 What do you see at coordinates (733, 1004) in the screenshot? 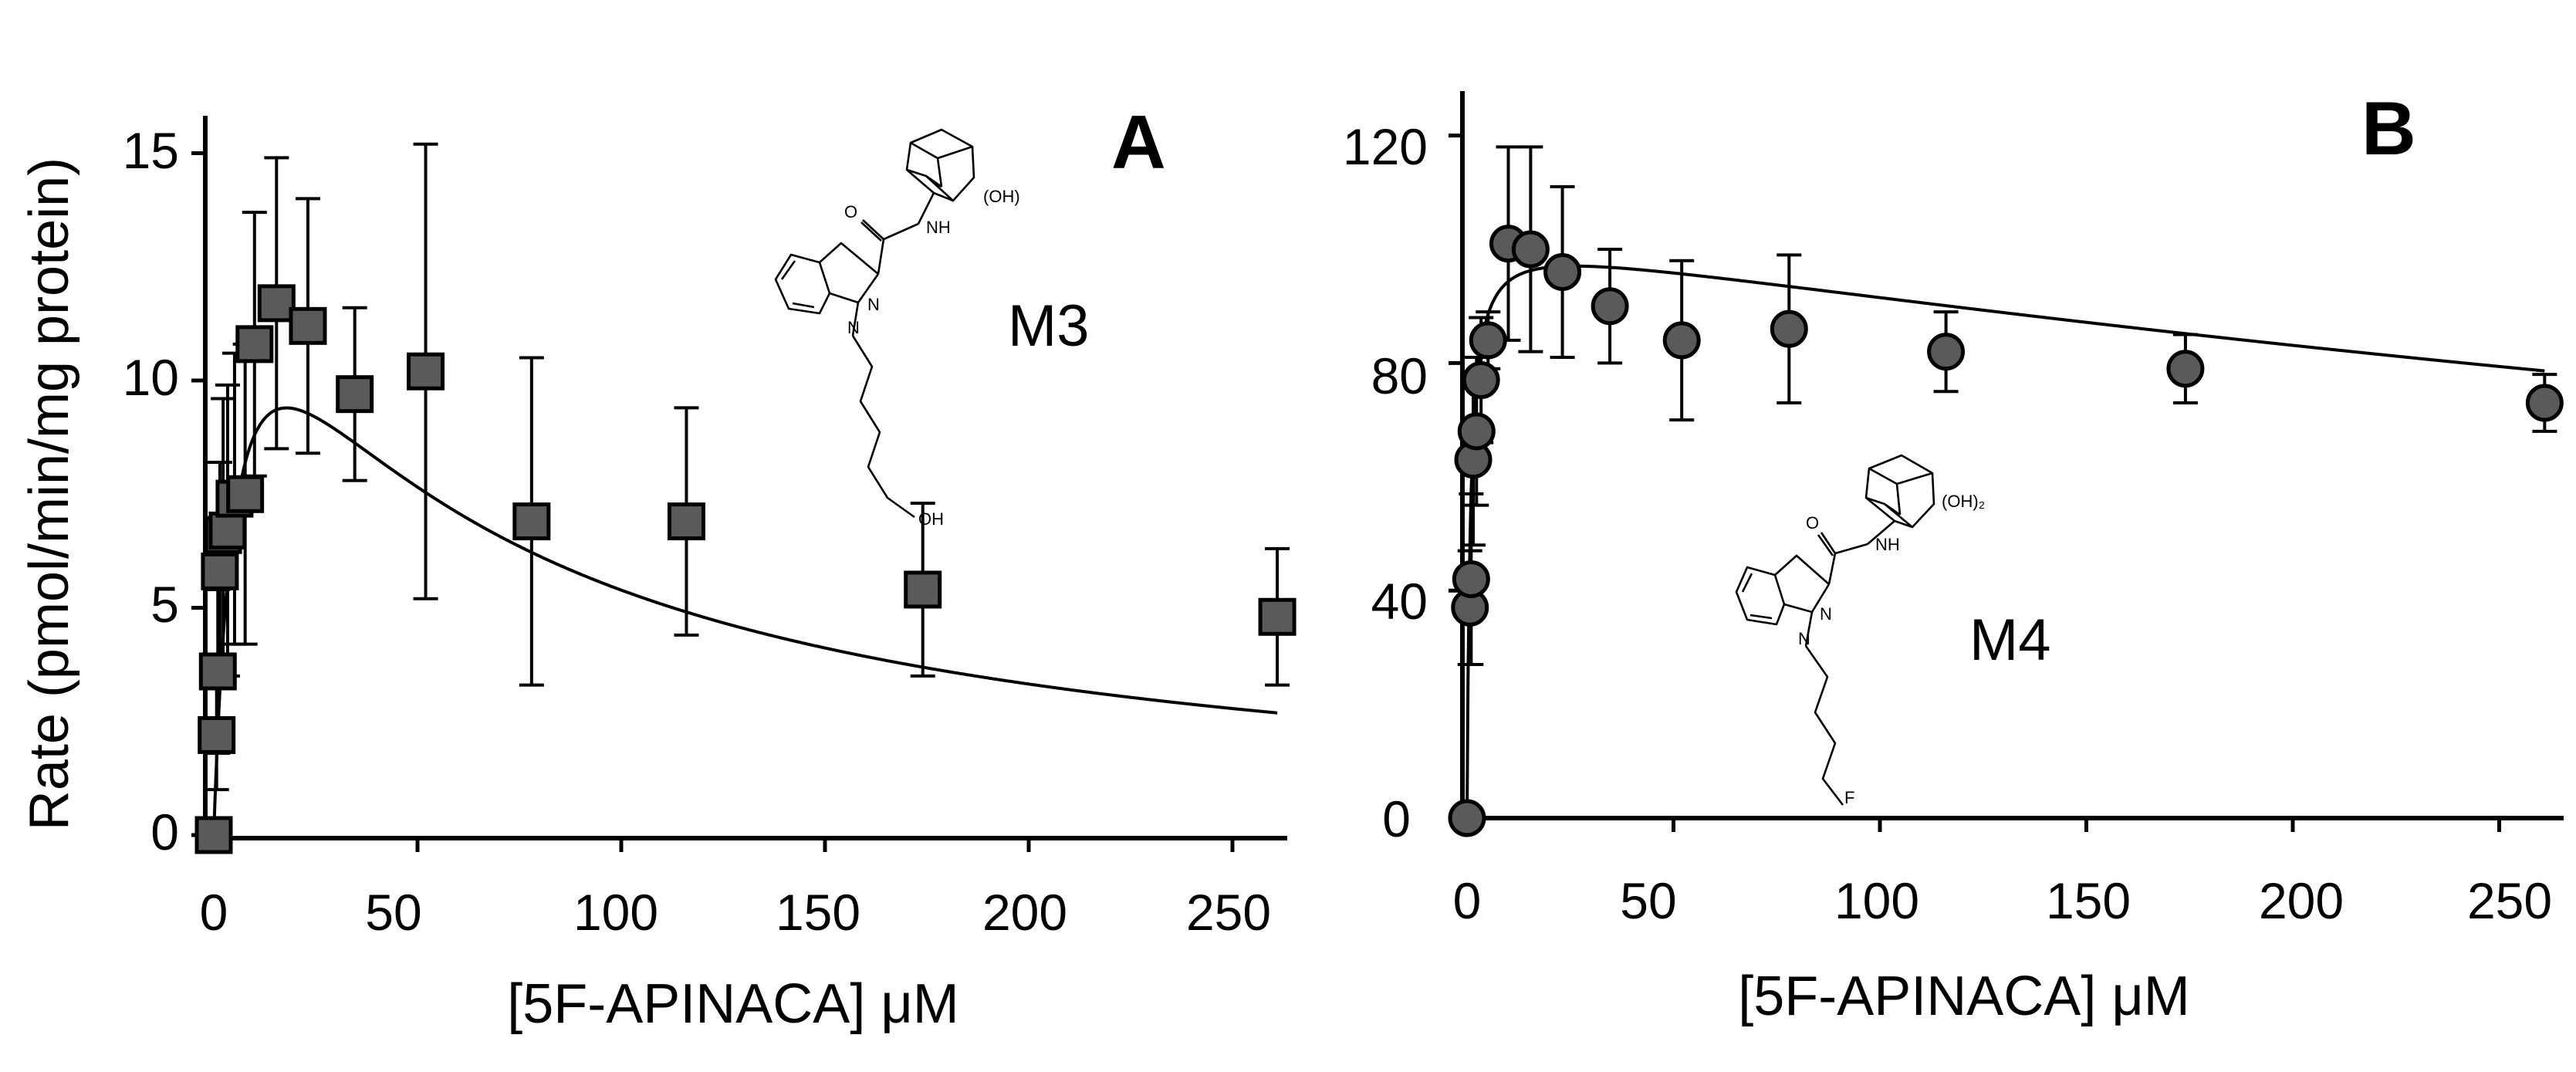
I see `panel-a-x-axis-title: [5F-APINACA] μM` at bounding box center [733, 1004].